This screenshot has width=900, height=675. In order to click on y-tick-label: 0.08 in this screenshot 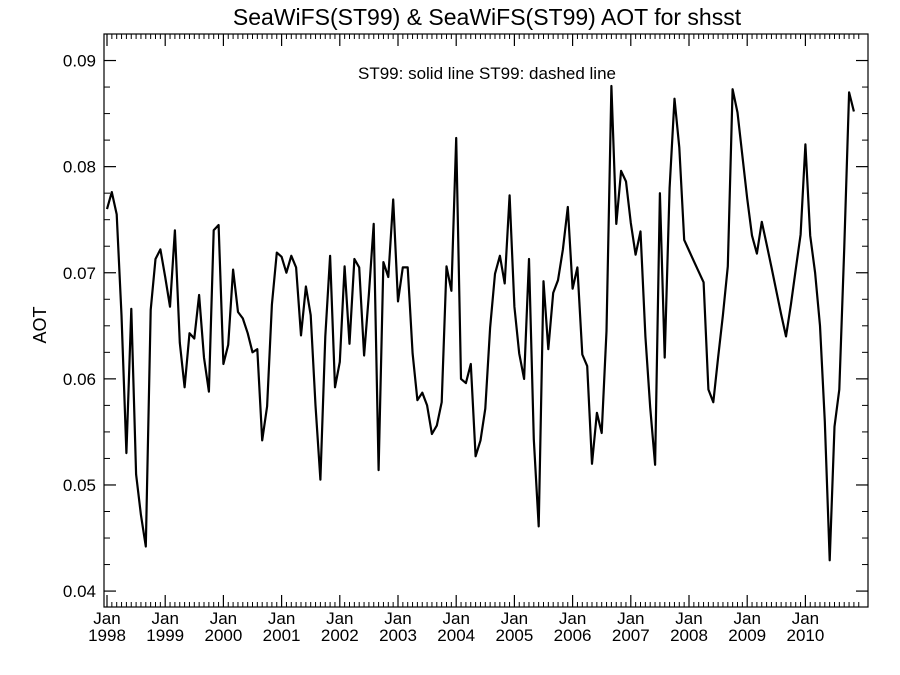, I will do `click(79, 167)`.